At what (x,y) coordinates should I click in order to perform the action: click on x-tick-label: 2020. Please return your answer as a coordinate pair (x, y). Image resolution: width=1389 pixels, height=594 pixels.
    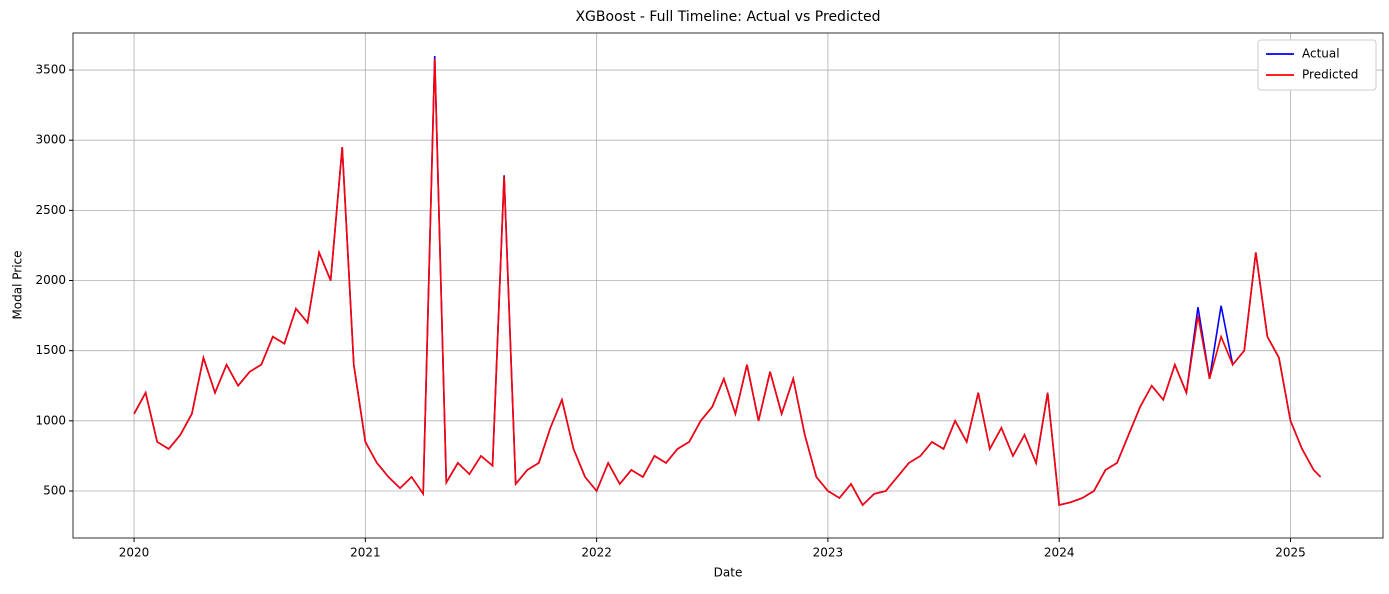
    Looking at the image, I should click on (134, 553).